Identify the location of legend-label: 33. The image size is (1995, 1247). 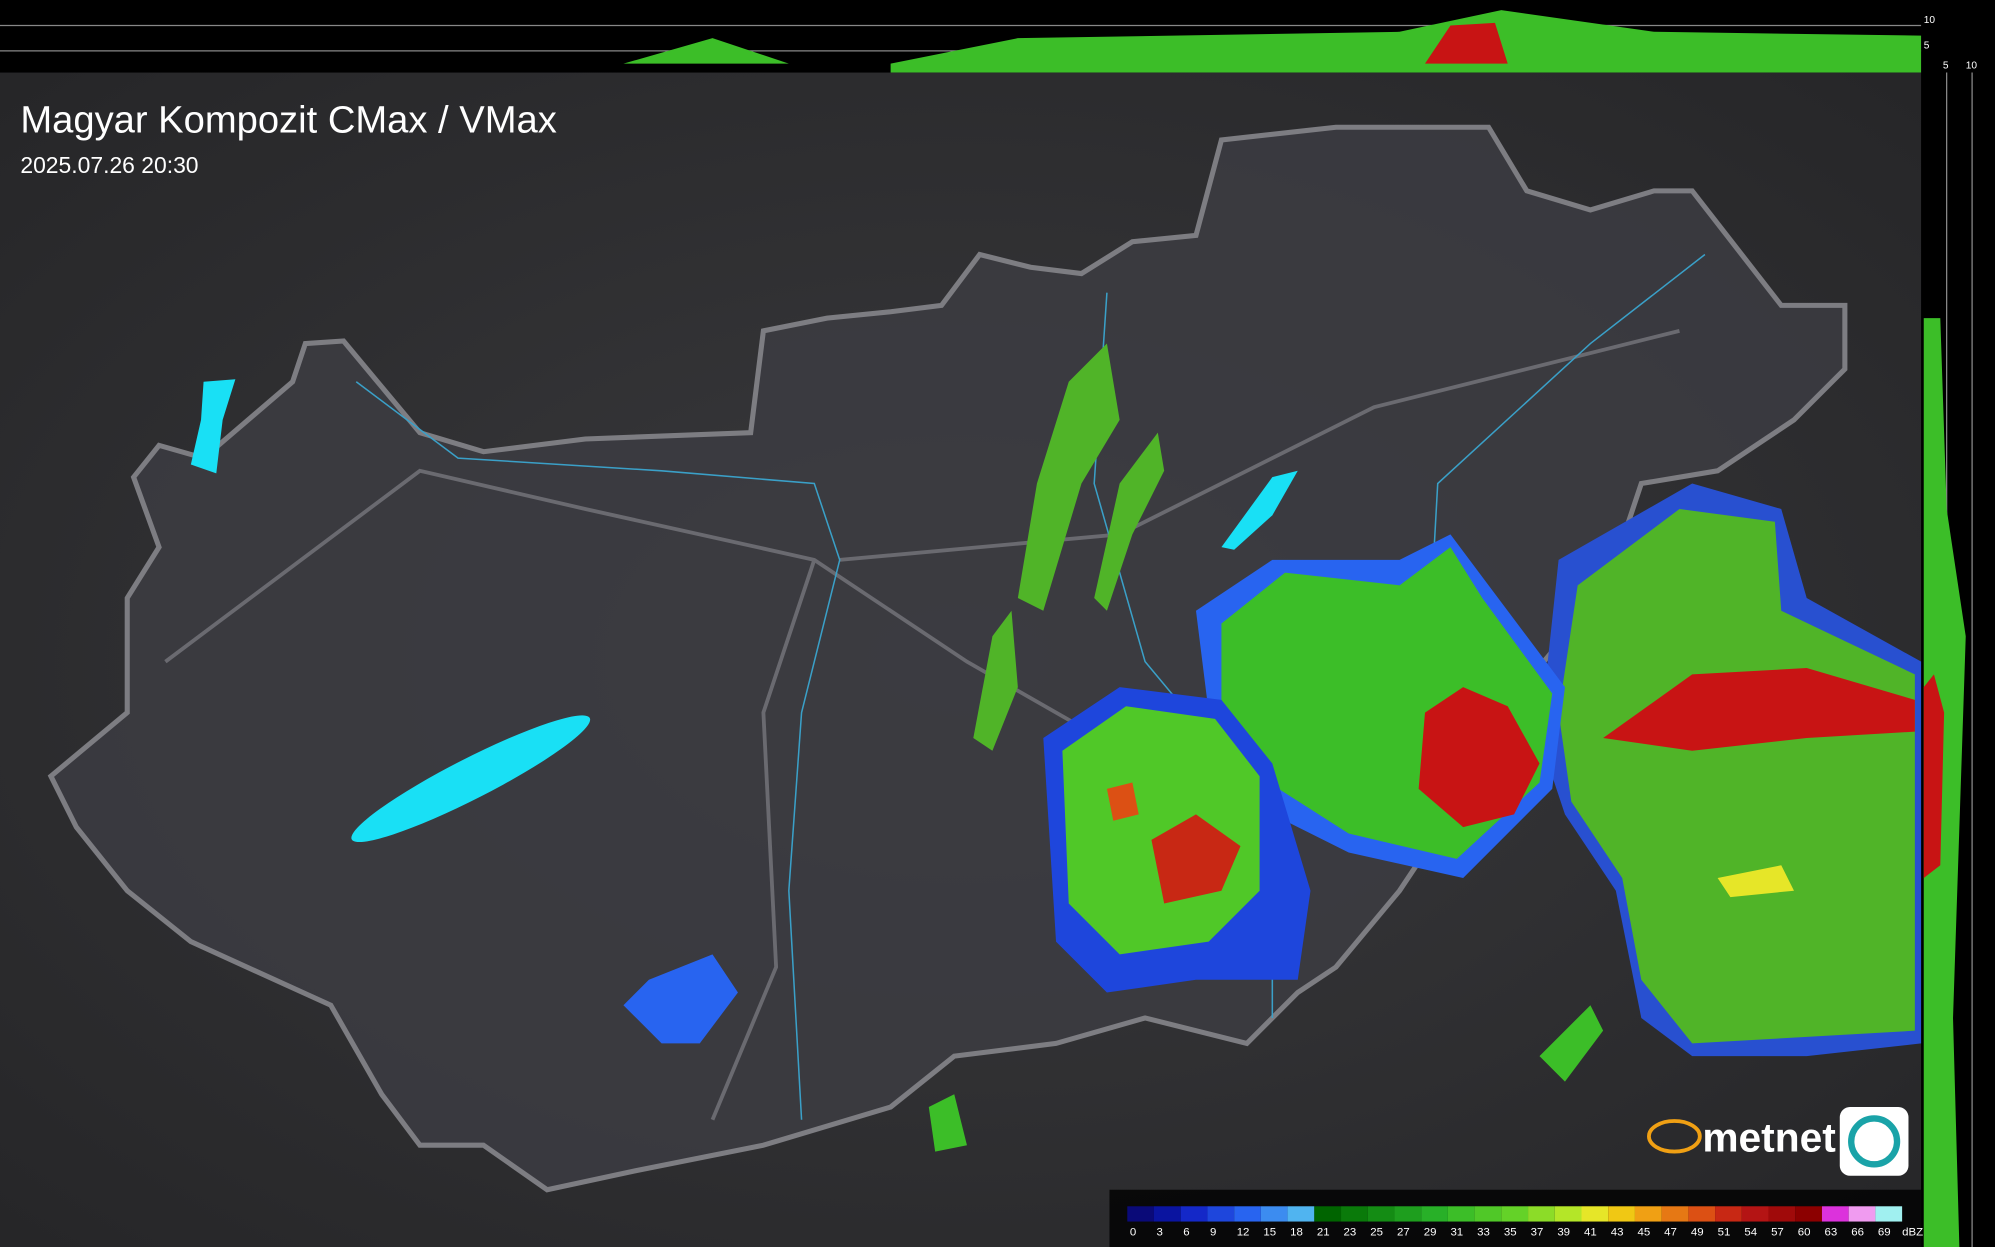
(1483, 1233).